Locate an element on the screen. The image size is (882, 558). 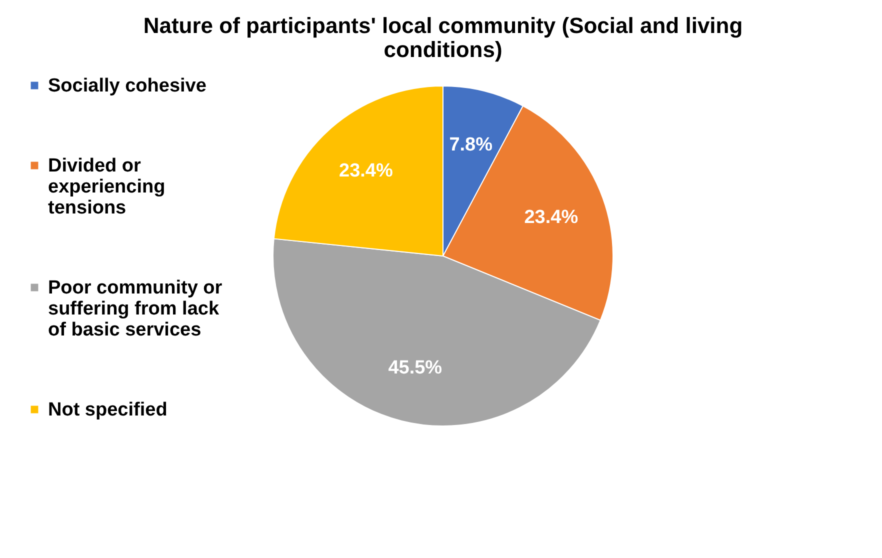
data-label: 45.5% is located at coordinates (415, 368).